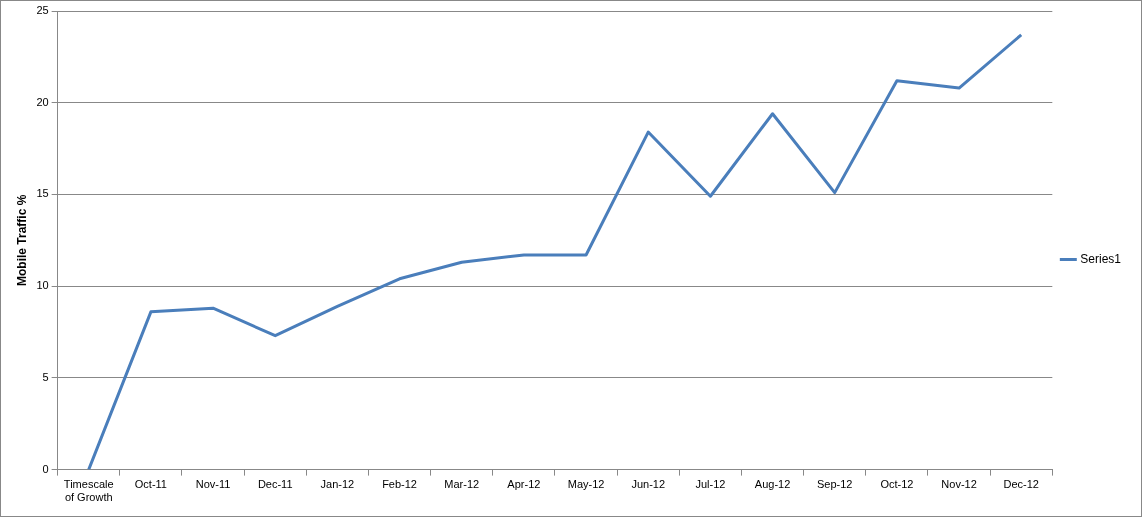 The height and width of the screenshot is (517, 1142). What do you see at coordinates (42, 285) in the screenshot?
I see `y-tick-label: 10` at bounding box center [42, 285].